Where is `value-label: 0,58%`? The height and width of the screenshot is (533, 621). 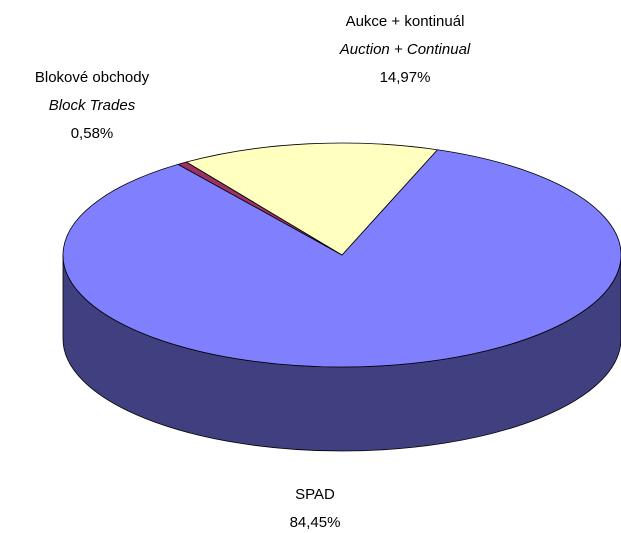
value-label: 0,58% is located at coordinates (92, 133).